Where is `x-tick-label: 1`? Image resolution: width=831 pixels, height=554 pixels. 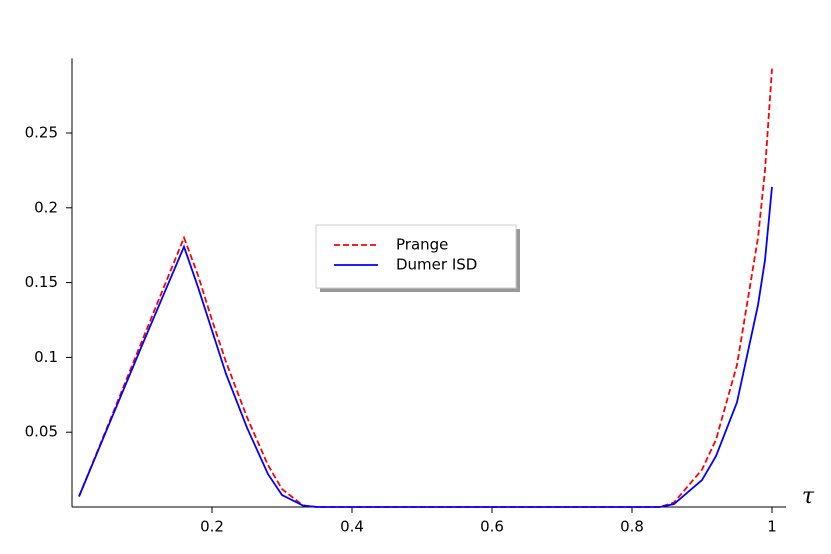 x-tick-label: 1 is located at coordinates (772, 527).